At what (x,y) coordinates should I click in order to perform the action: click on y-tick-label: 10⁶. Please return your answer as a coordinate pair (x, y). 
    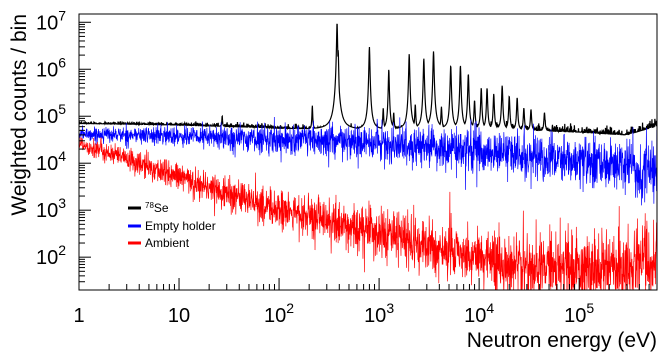
    Looking at the image, I should click on (51, 67).